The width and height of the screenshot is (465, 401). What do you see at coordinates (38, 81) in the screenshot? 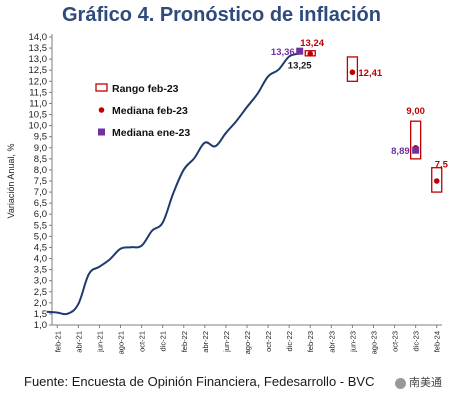
I see `y-tick-label: 12,0` at bounding box center [38, 81].